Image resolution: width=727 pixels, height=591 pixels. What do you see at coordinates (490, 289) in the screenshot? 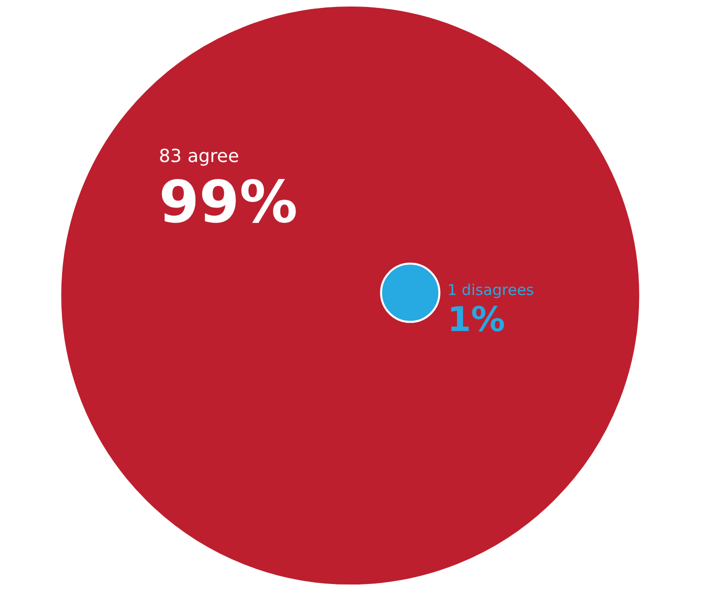
I see `category-label: 1 disagrees` at bounding box center [490, 289].